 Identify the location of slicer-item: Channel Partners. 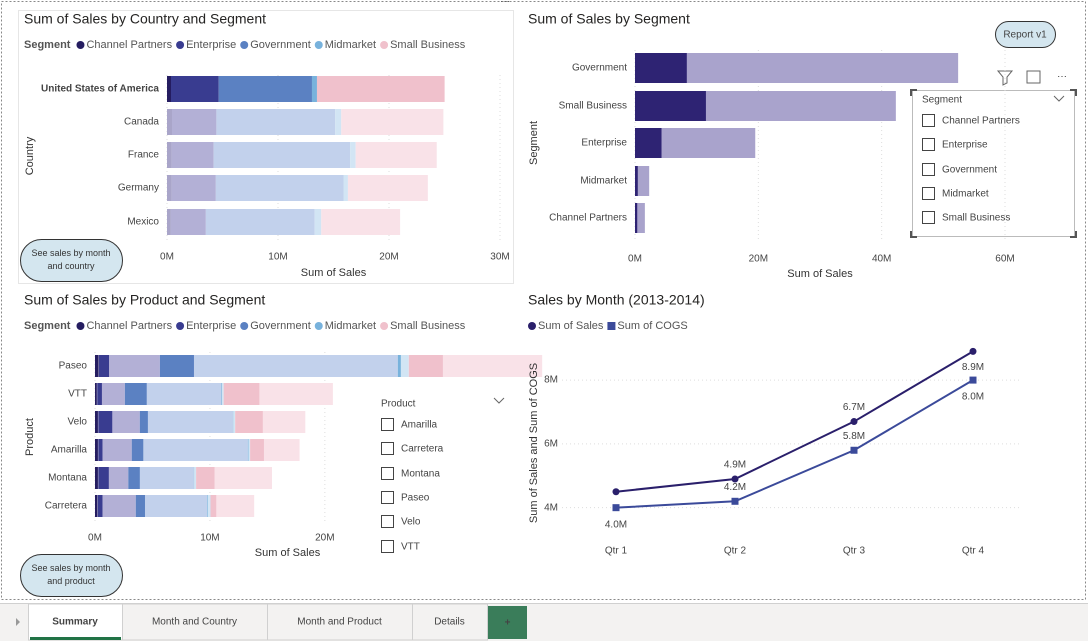
(981, 121).